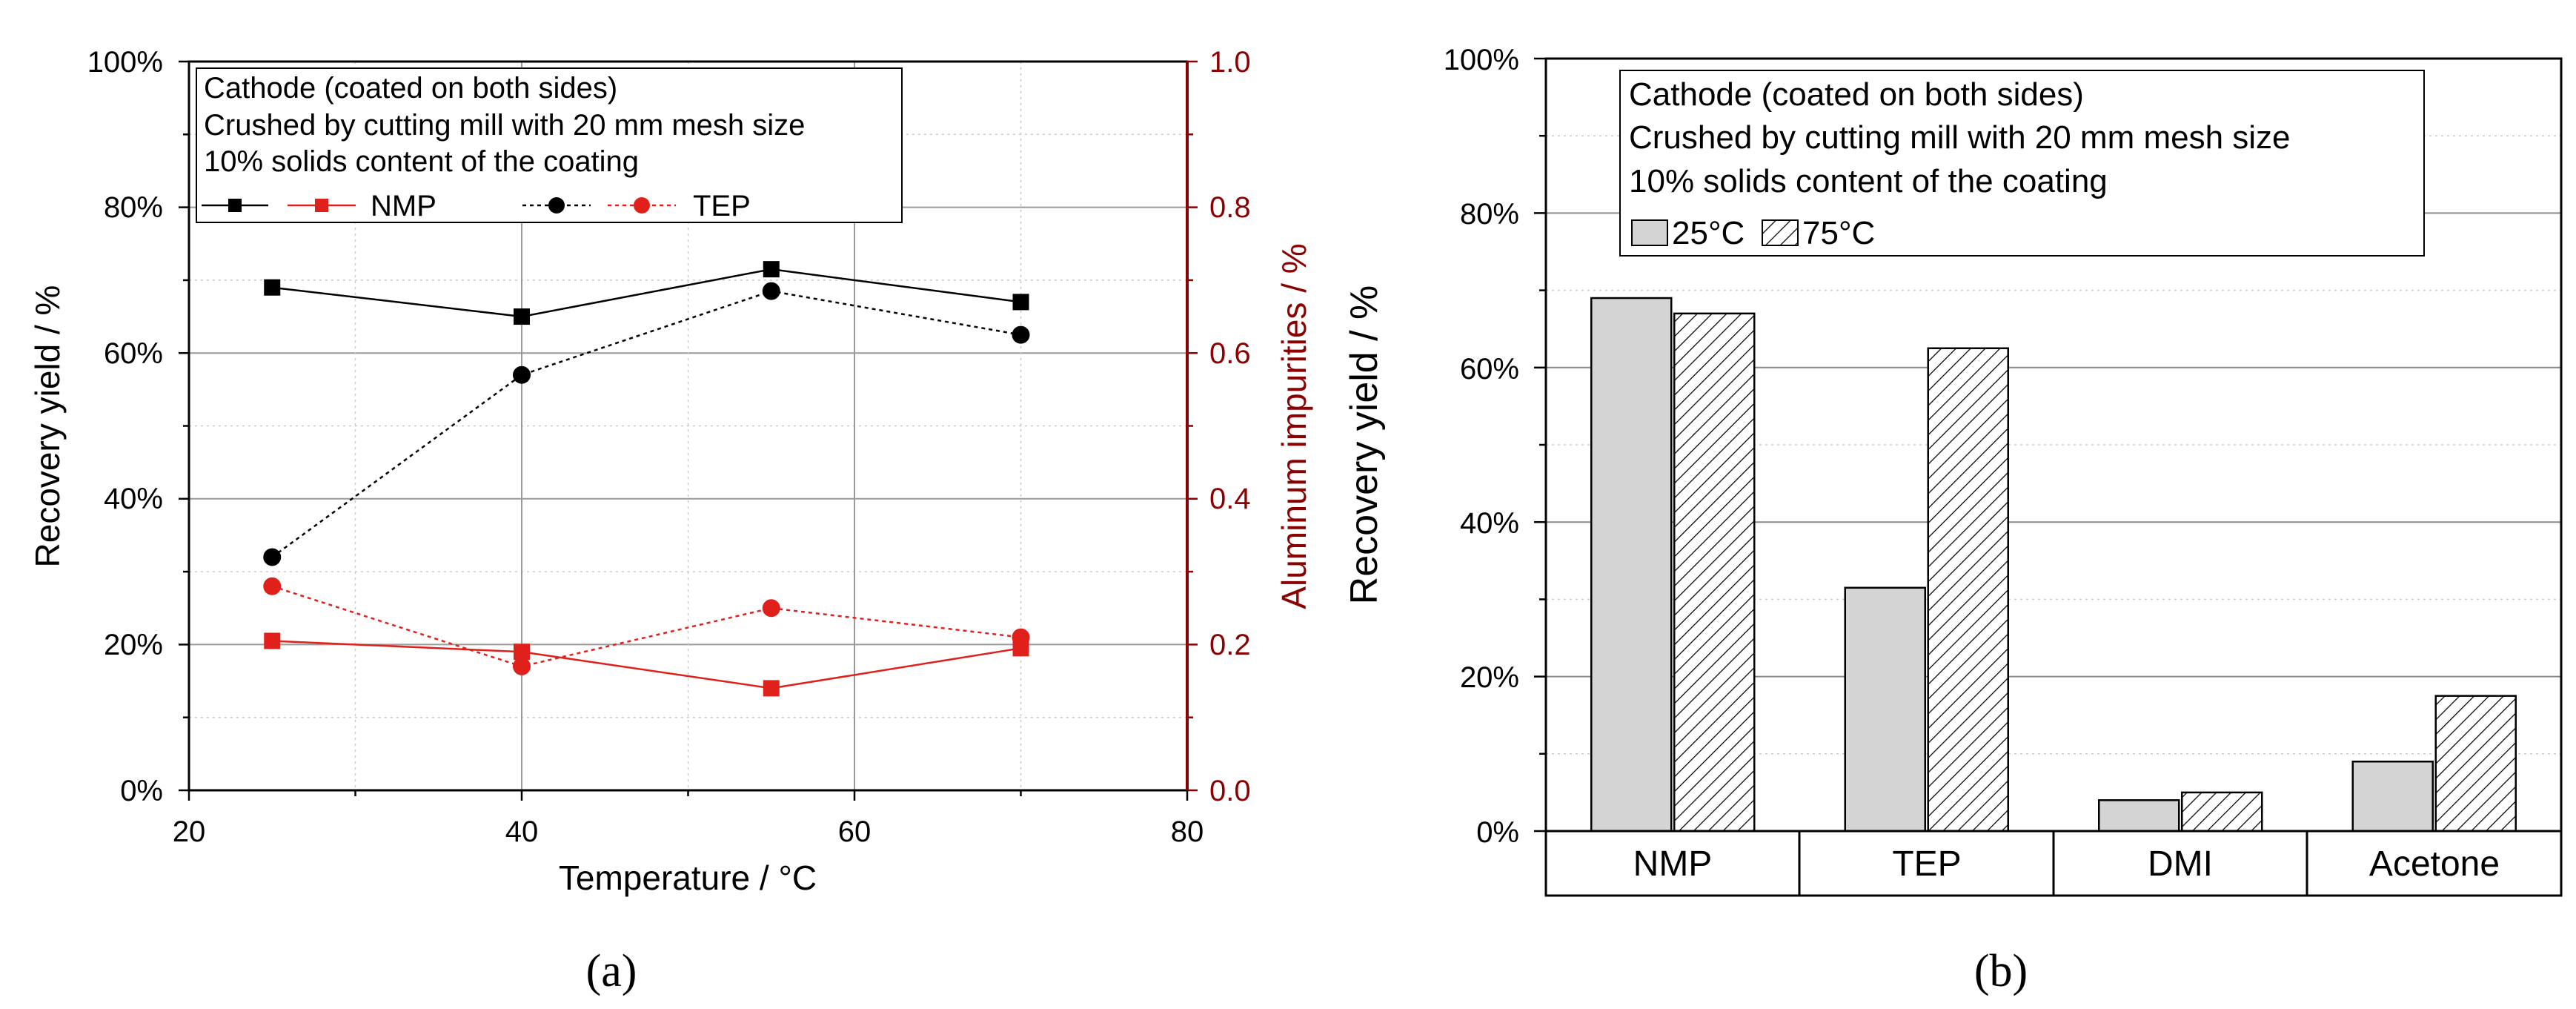  I want to click on bar-acetone-25c, so click(2392, 796).